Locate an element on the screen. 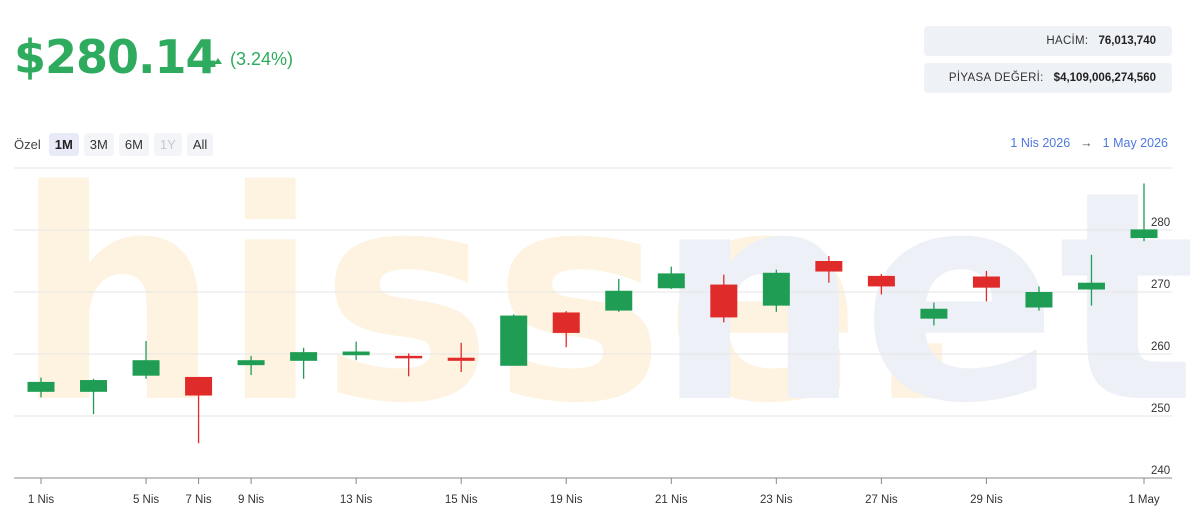 Image resolution: width=1200 pixels, height=525 pixels. x-tick-label: 27 Nis is located at coordinates (881, 500).